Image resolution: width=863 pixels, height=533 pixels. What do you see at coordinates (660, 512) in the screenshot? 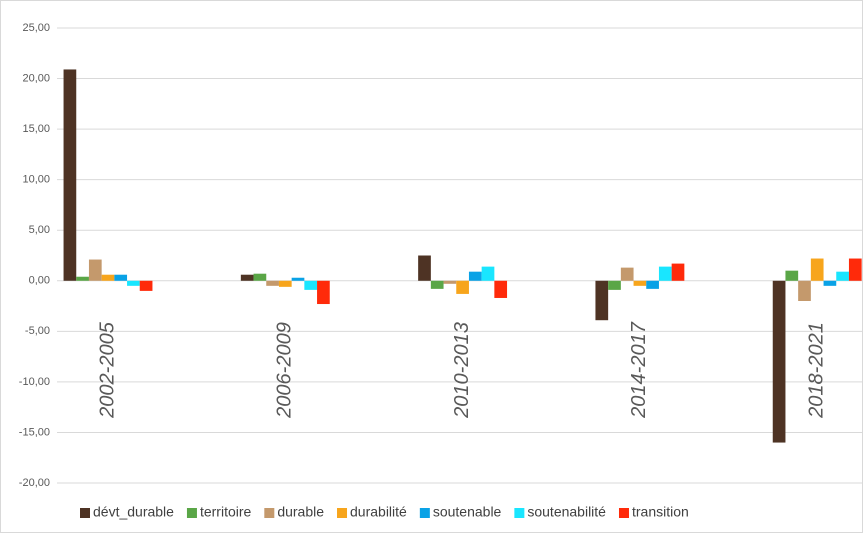
I see `legend-label: transition` at bounding box center [660, 512].